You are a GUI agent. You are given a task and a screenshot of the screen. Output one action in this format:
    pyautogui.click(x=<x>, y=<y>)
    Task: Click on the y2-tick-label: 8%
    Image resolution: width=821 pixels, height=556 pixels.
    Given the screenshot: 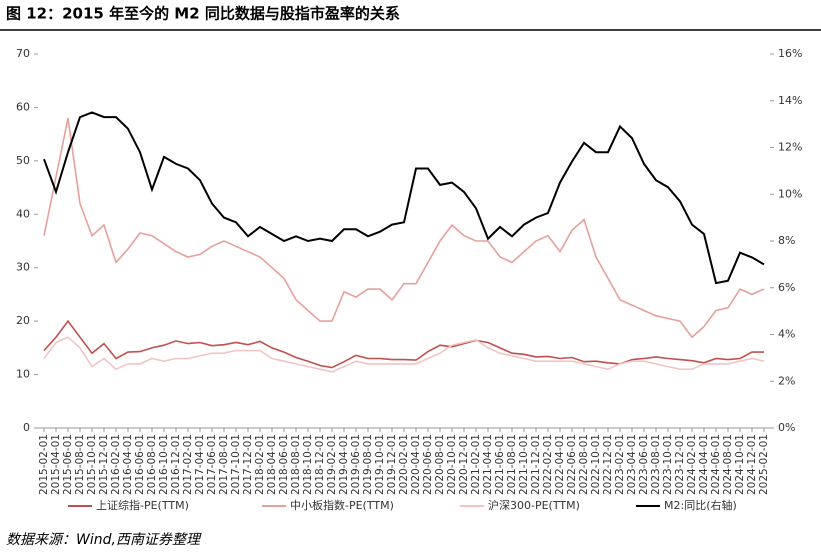 What is the action you would take?
    pyautogui.click(x=786, y=240)
    